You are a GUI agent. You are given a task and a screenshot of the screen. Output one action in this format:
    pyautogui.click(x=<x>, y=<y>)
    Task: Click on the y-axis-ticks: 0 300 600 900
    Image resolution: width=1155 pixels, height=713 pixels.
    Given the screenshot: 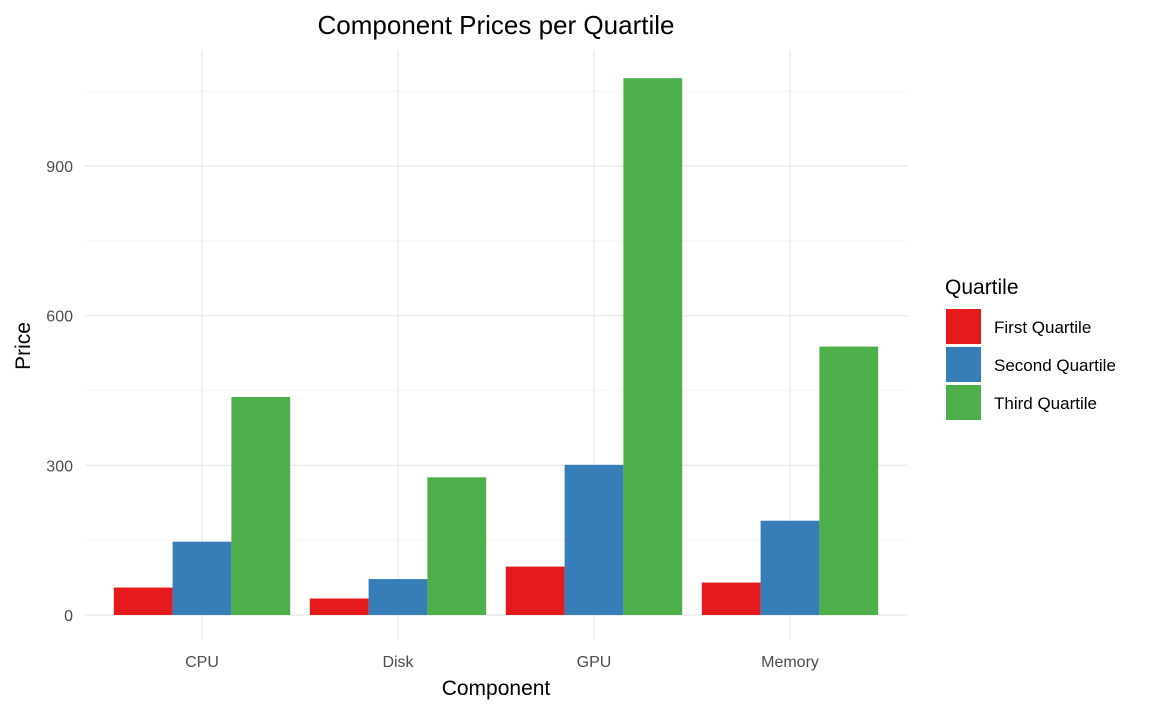 What is the action you would take?
    pyautogui.click(x=59, y=392)
    